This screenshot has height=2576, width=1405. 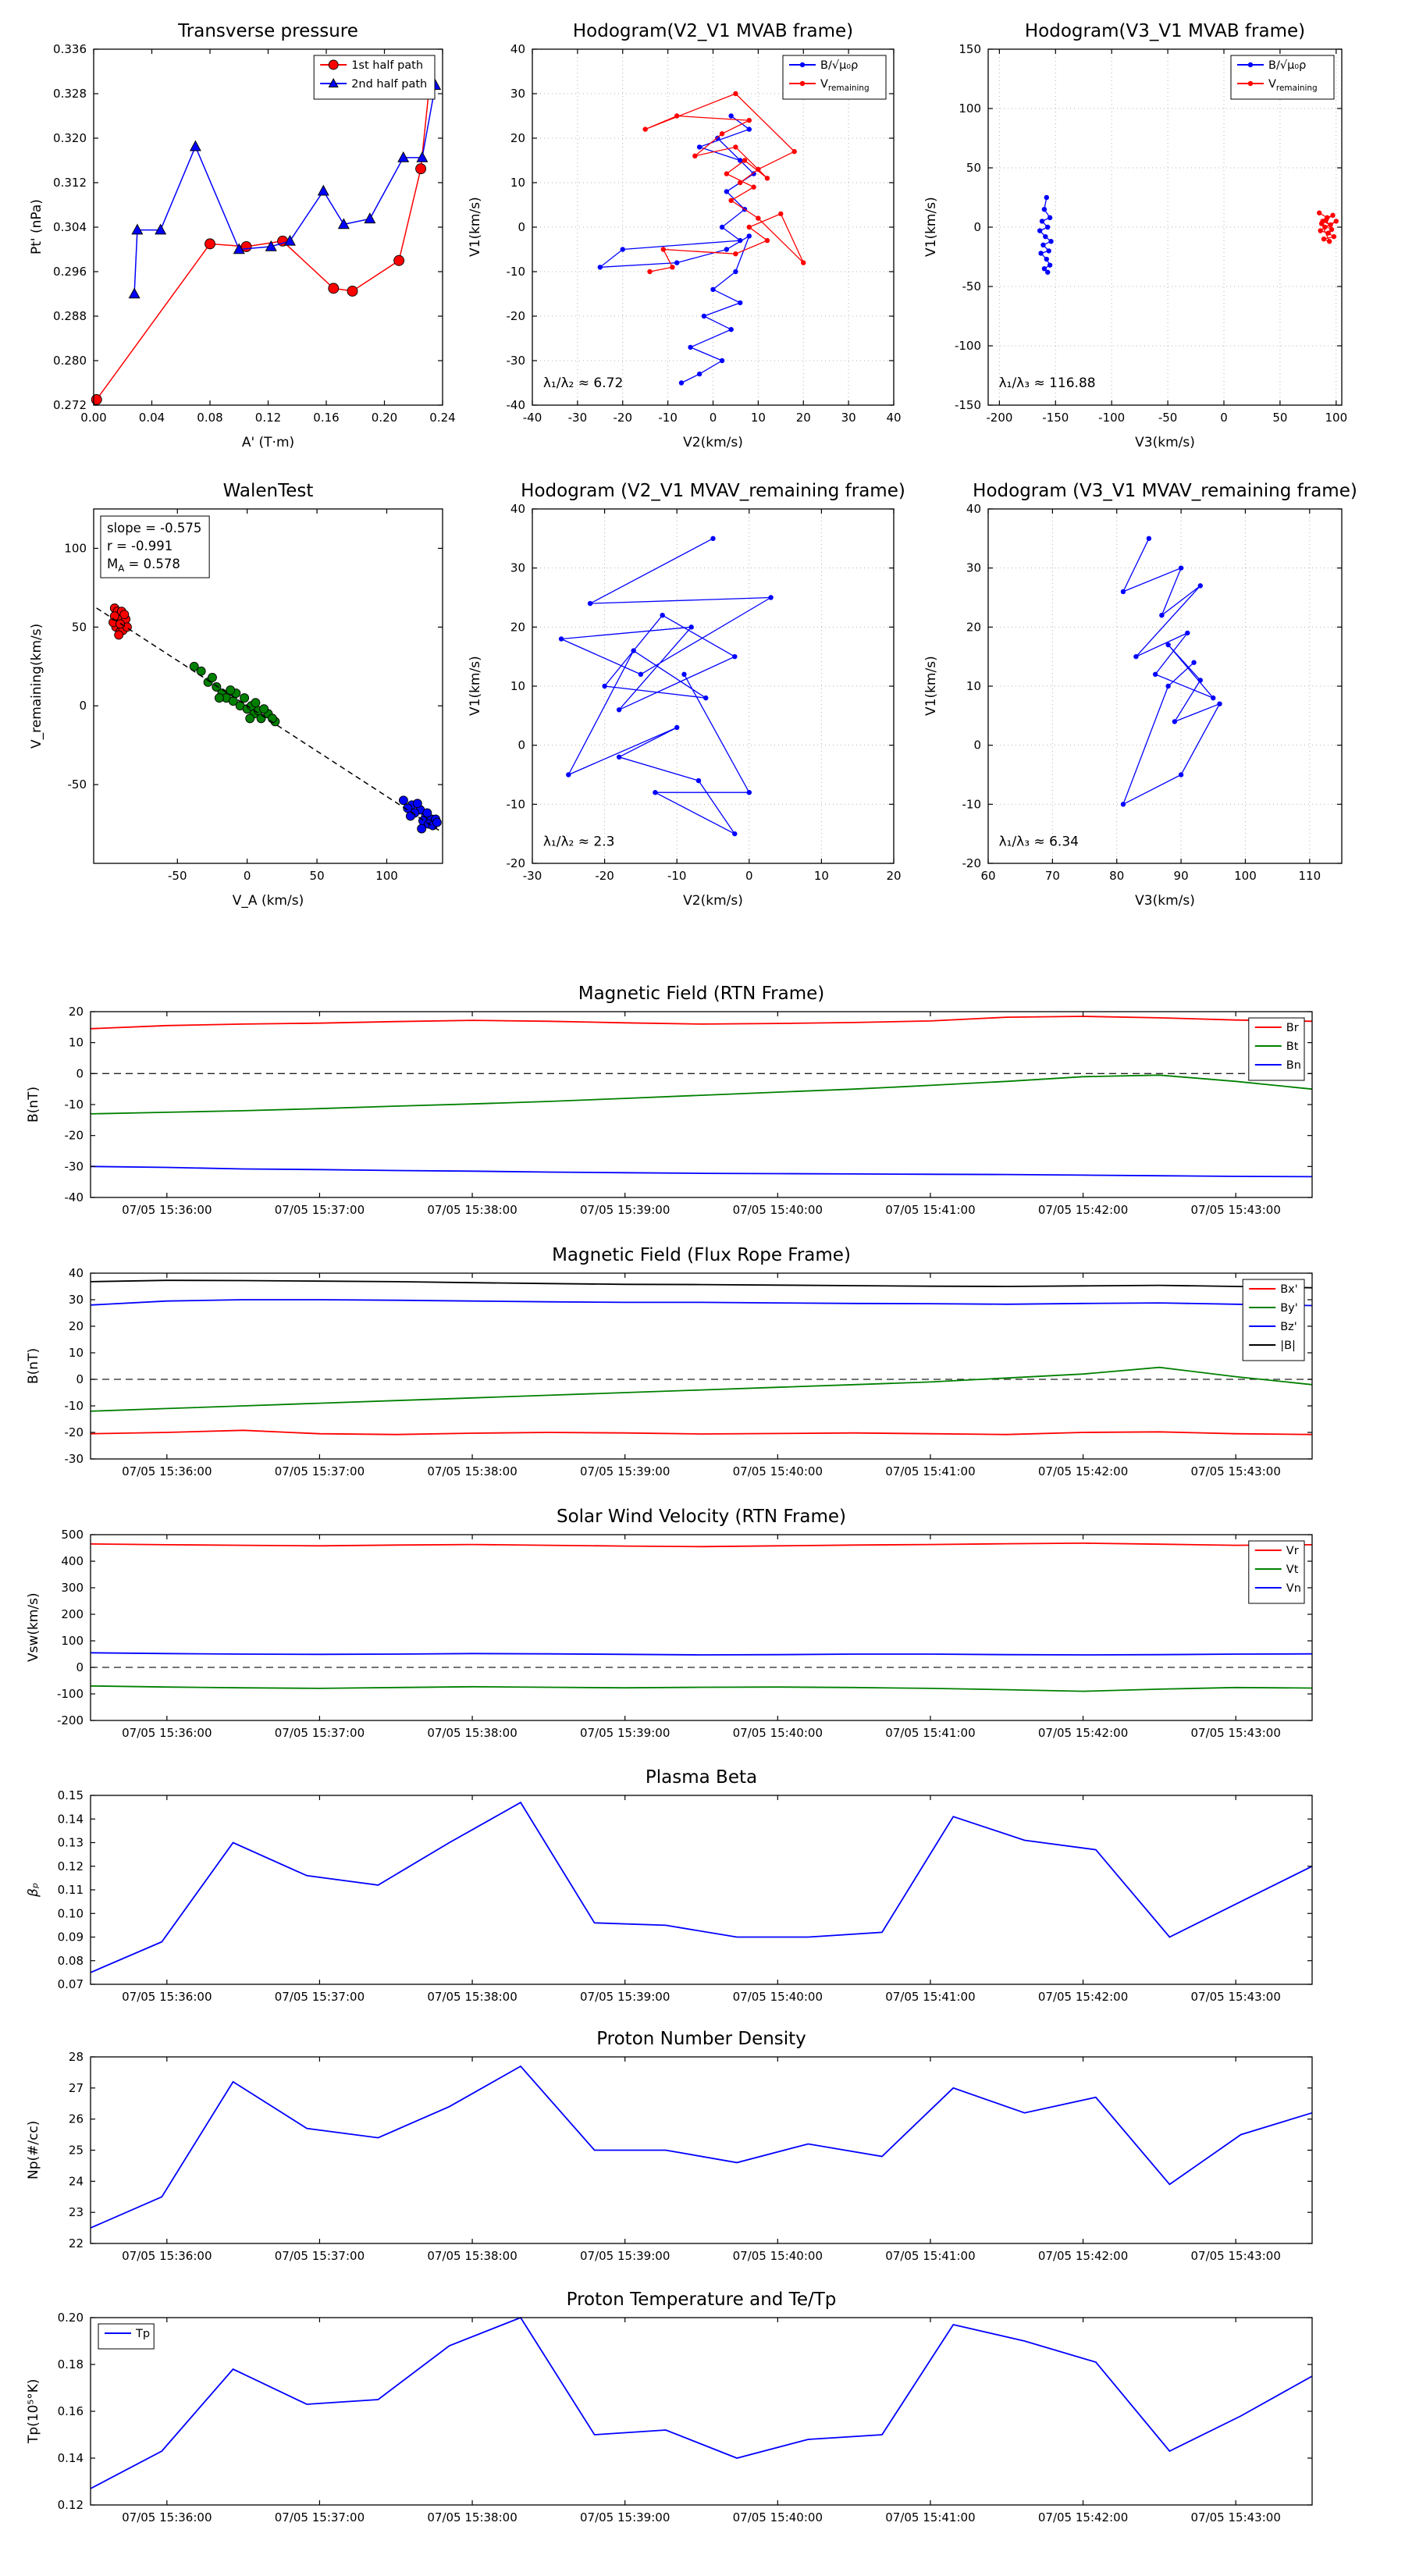 What do you see at coordinates (848, 418) in the screenshot?
I see `svg-text: 30` at bounding box center [848, 418].